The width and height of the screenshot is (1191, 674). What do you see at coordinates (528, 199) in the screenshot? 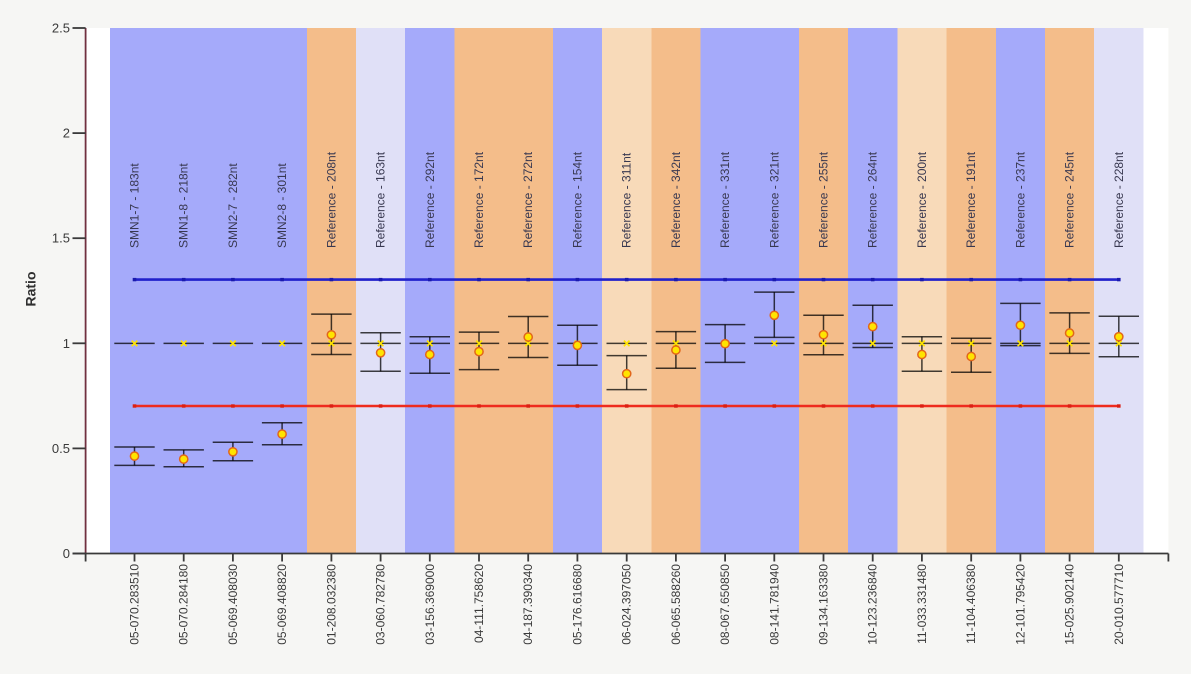
I see `svg-text: Reference - 272nt` at bounding box center [528, 199].